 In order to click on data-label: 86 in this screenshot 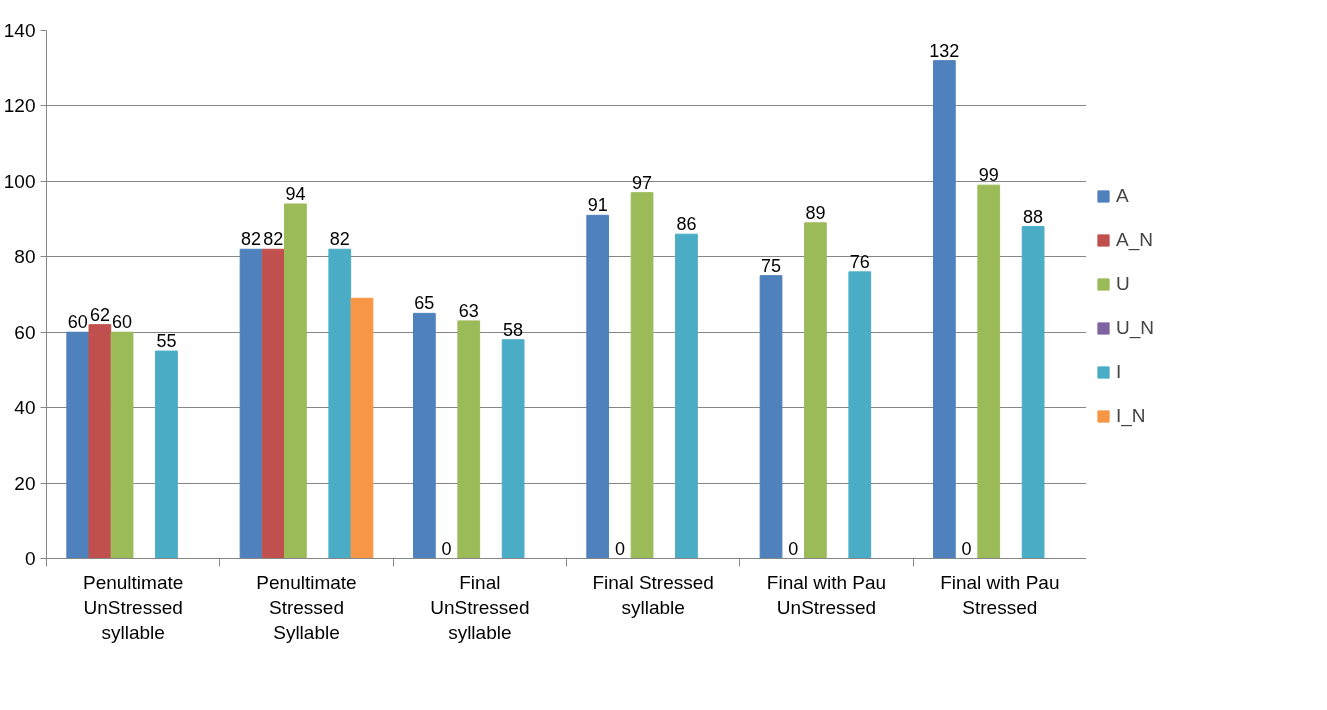, I will do `click(686, 224)`.